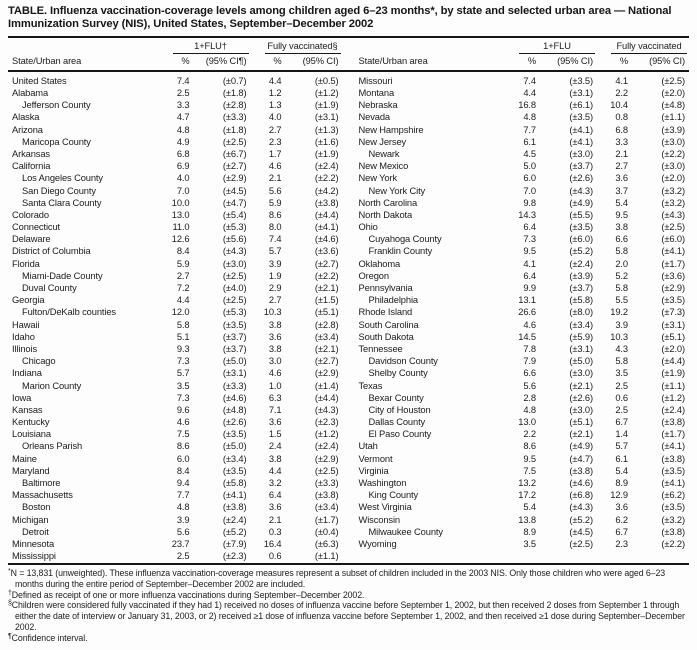 The image size is (697, 650). What do you see at coordinates (529, 507) in the screenshot?
I see `flu-pct-cell: 5.4` at bounding box center [529, 507].